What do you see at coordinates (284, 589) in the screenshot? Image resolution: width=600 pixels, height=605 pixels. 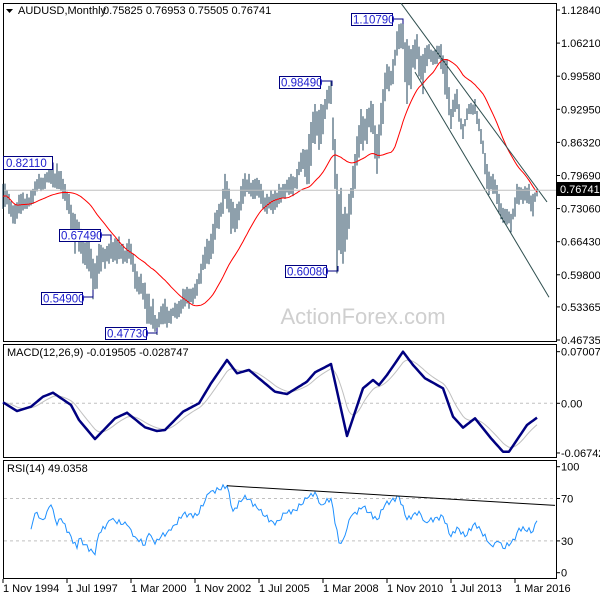 I see `date-axis-label: 1 Jul 2005` at bounding box center [284, 589].